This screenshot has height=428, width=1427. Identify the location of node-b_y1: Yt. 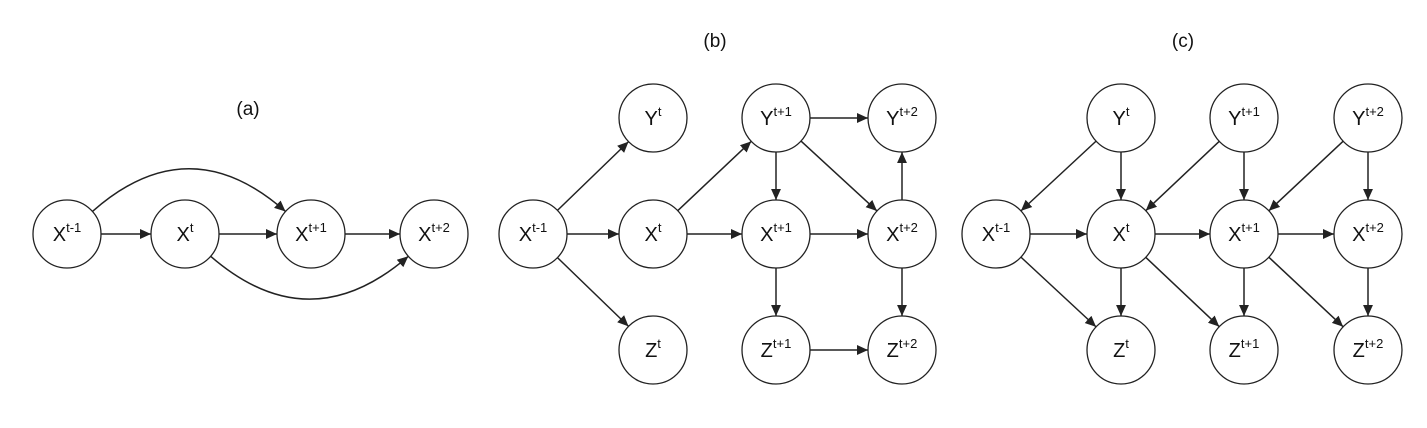
(653, 118).